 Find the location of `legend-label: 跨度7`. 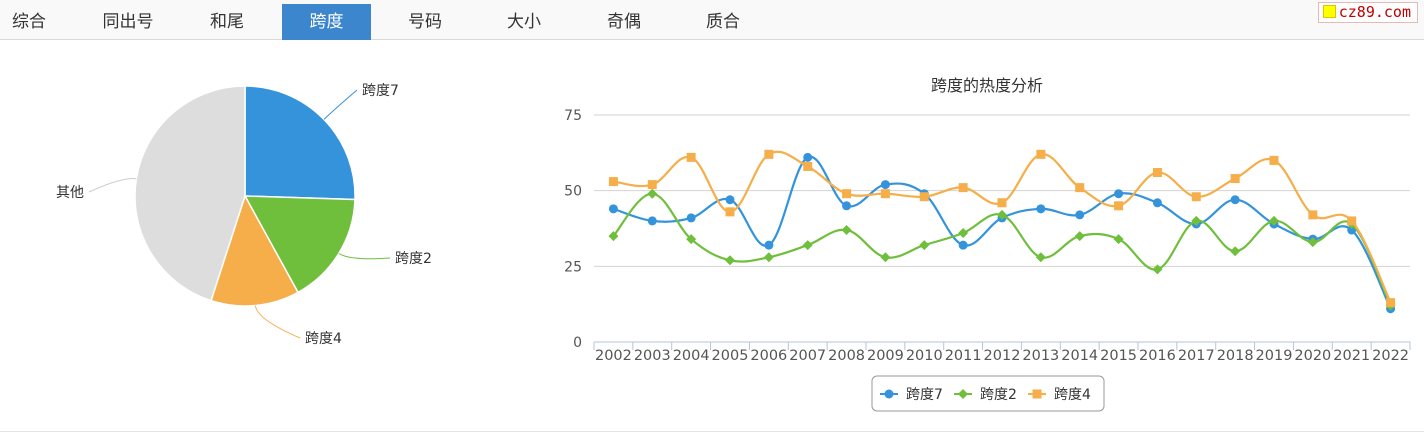

legend-label: 跨度7 is located at coordinates (924, 395).